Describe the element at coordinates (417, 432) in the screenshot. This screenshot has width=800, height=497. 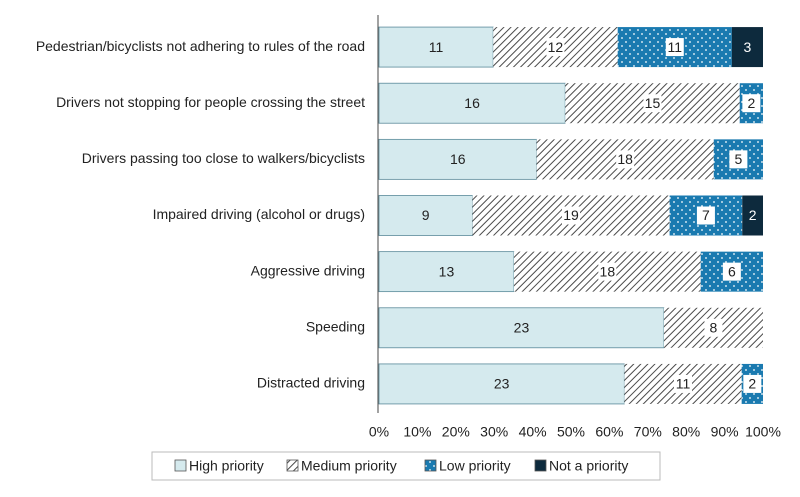
I see `x-tick-label: 10%` at that location.